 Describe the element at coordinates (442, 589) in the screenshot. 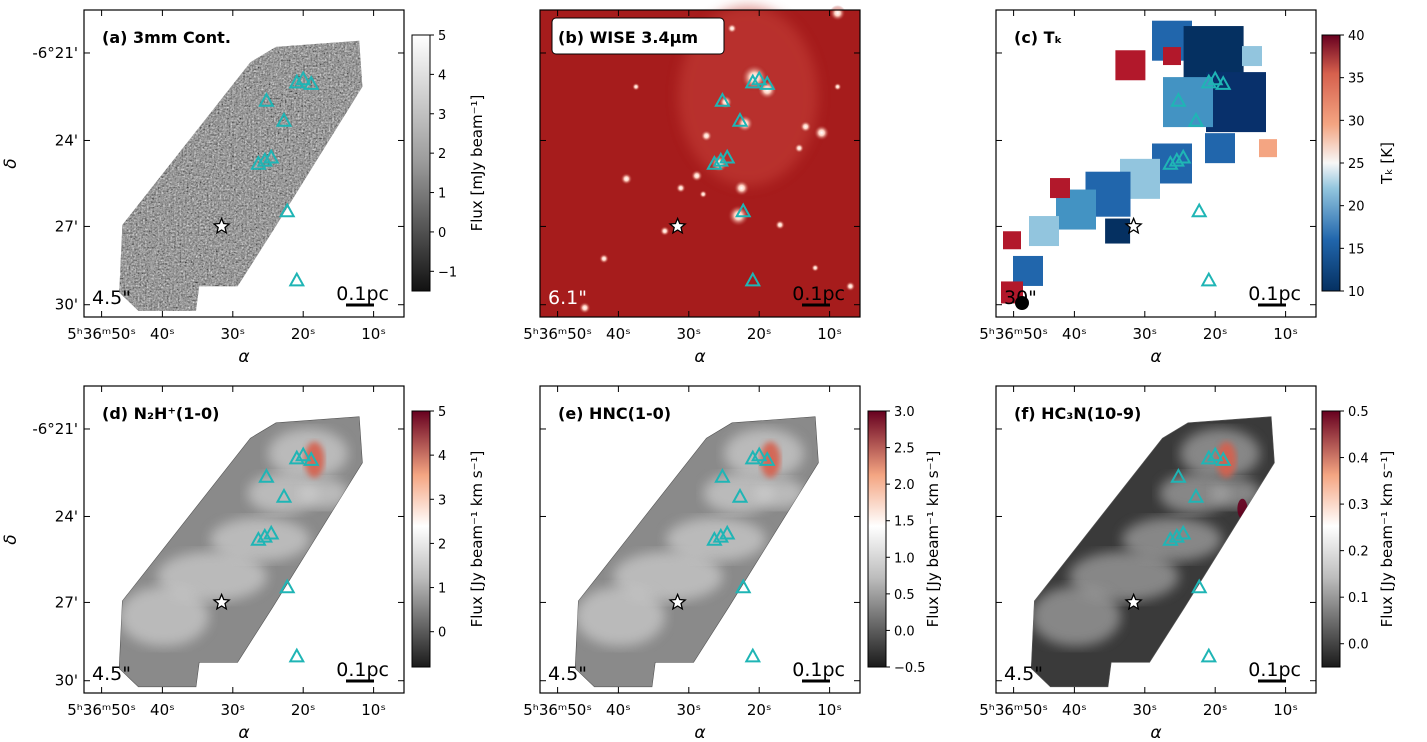

I see `colorbar-tick-label: 1` at that location.